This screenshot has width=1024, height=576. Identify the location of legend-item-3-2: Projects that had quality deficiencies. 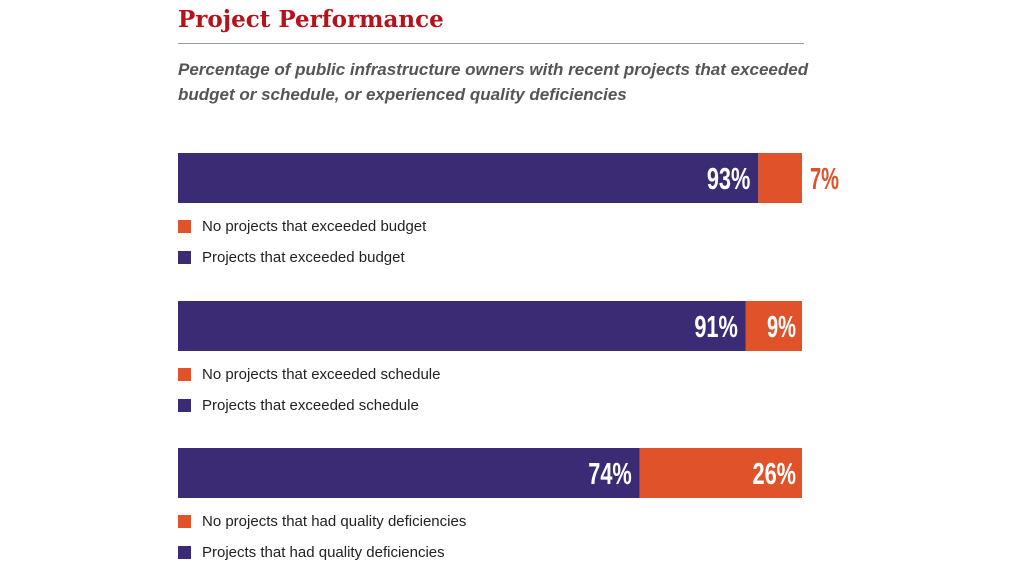
(311, 552).